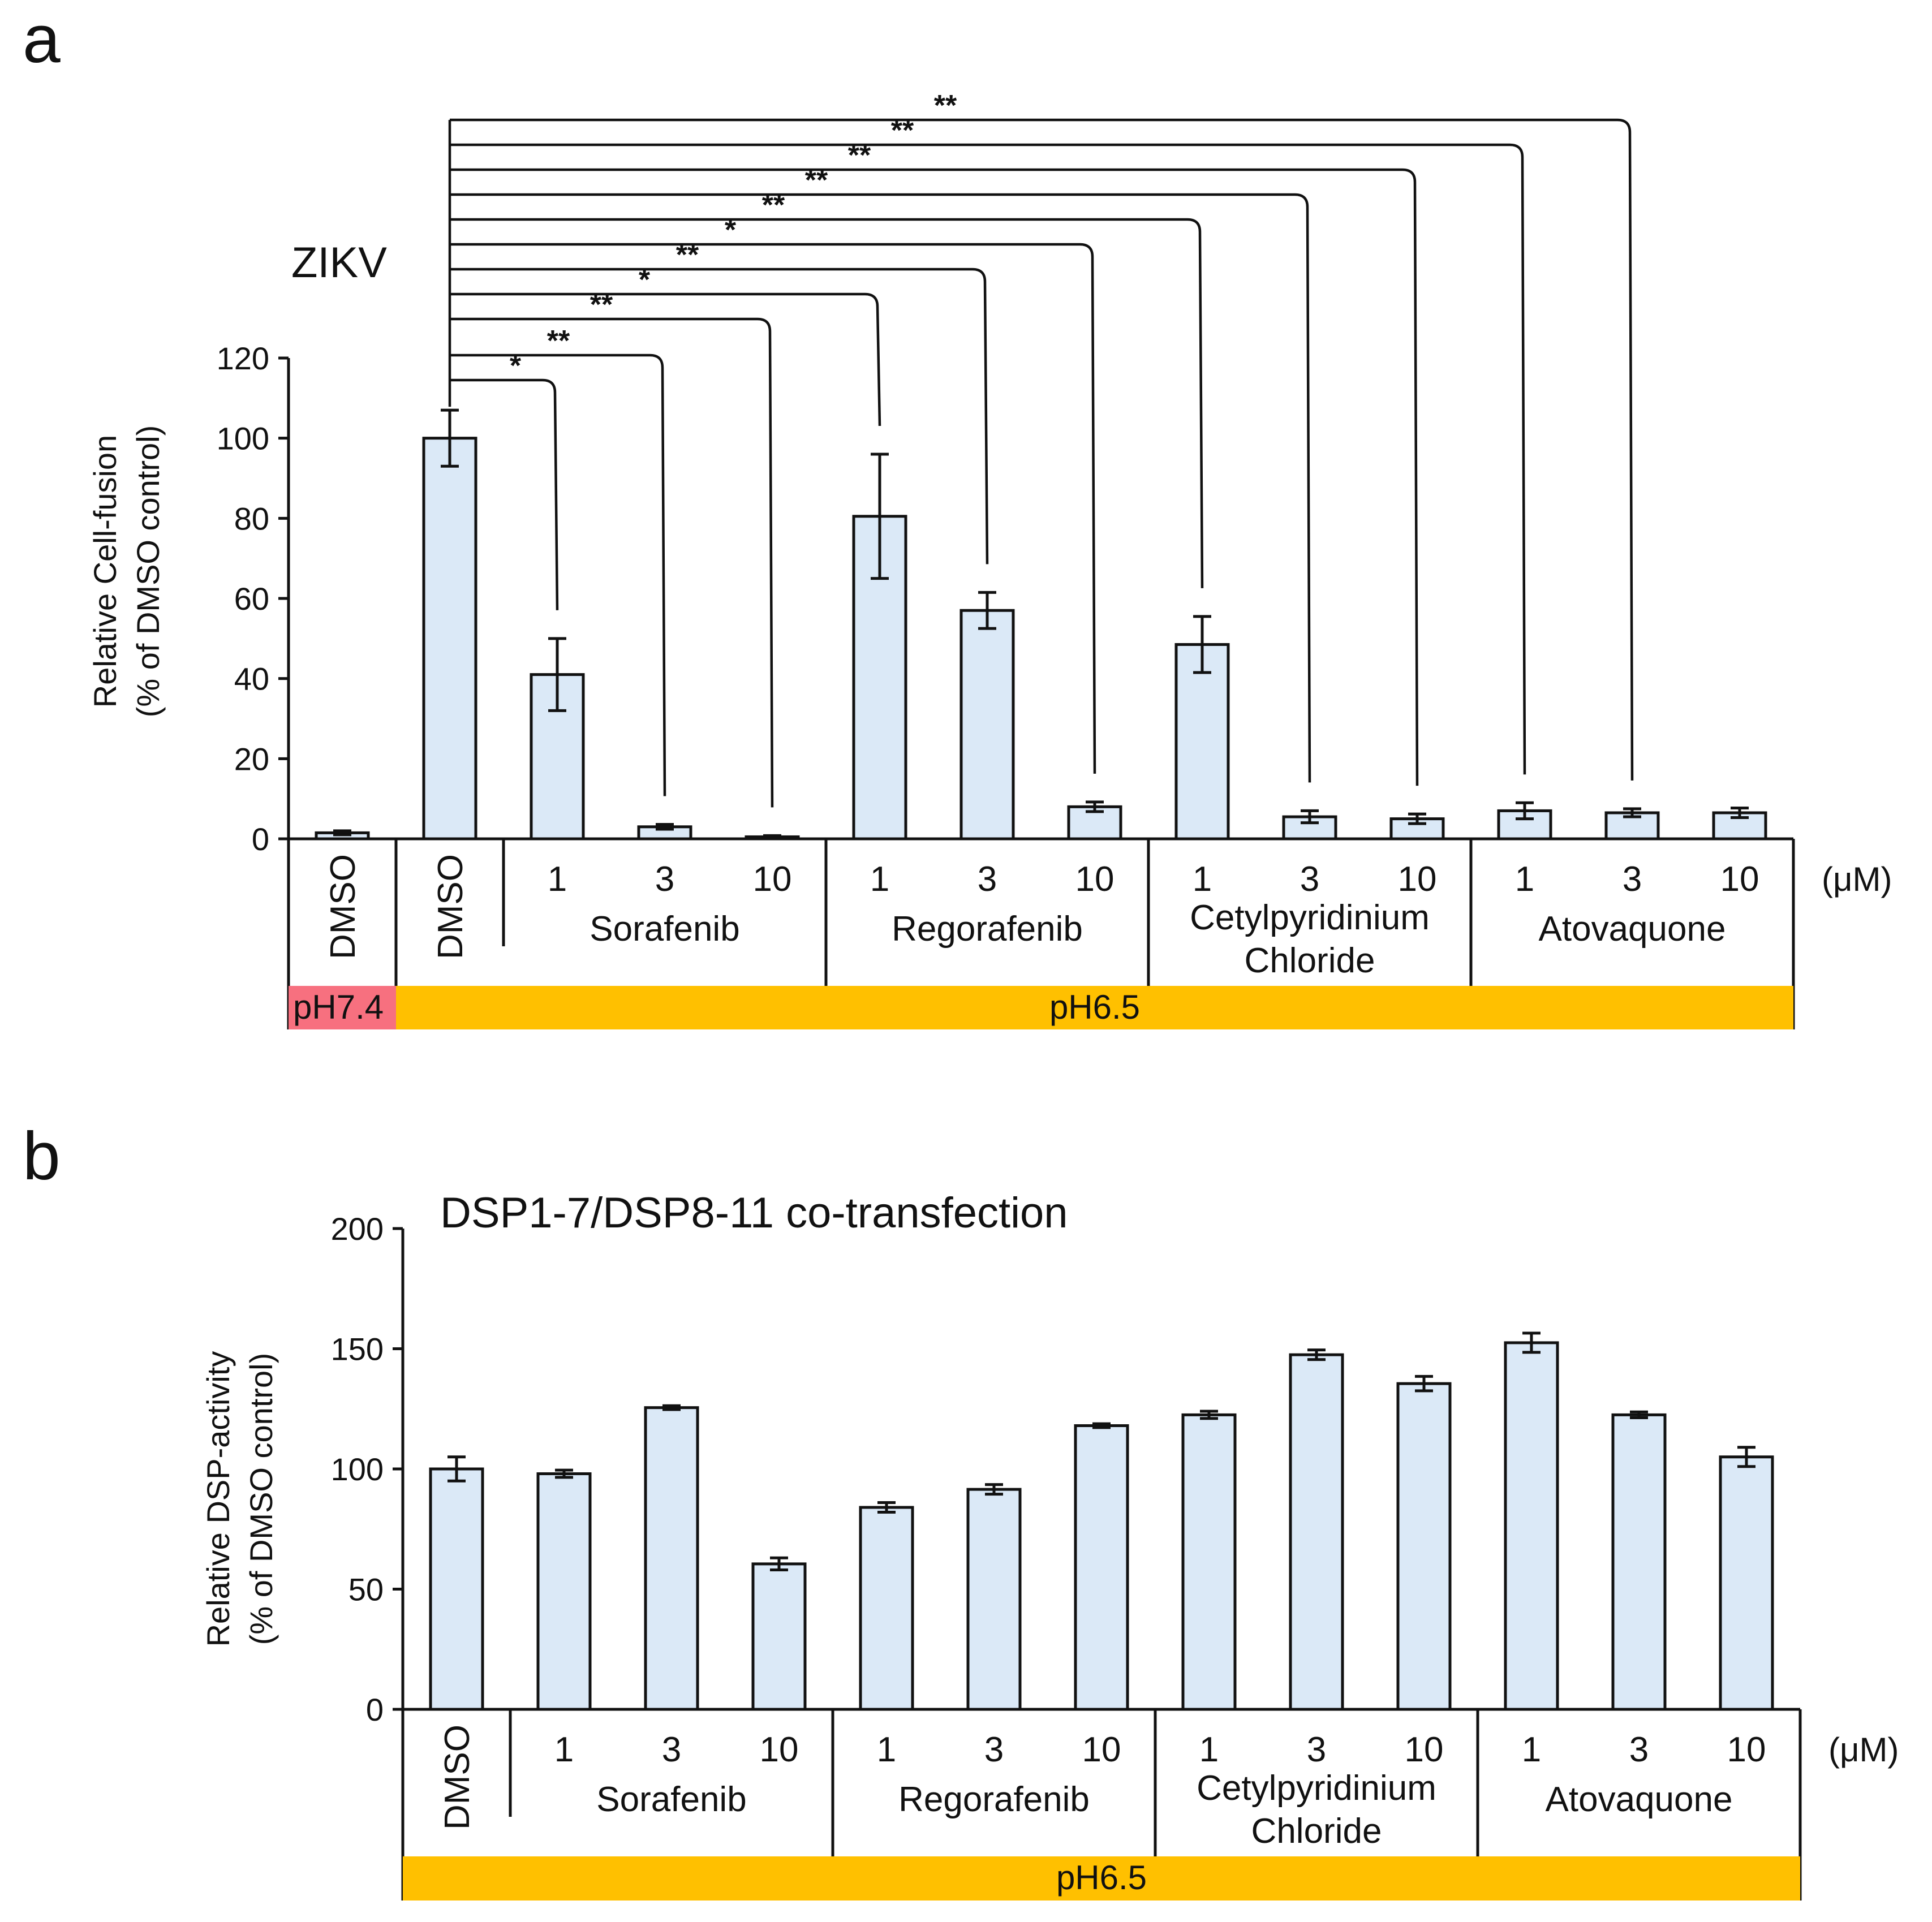 The height and width of the screenshot is (1922, 1932). I want to click on chart-b-group-label: Atovaquone, so click(1639, 1799).